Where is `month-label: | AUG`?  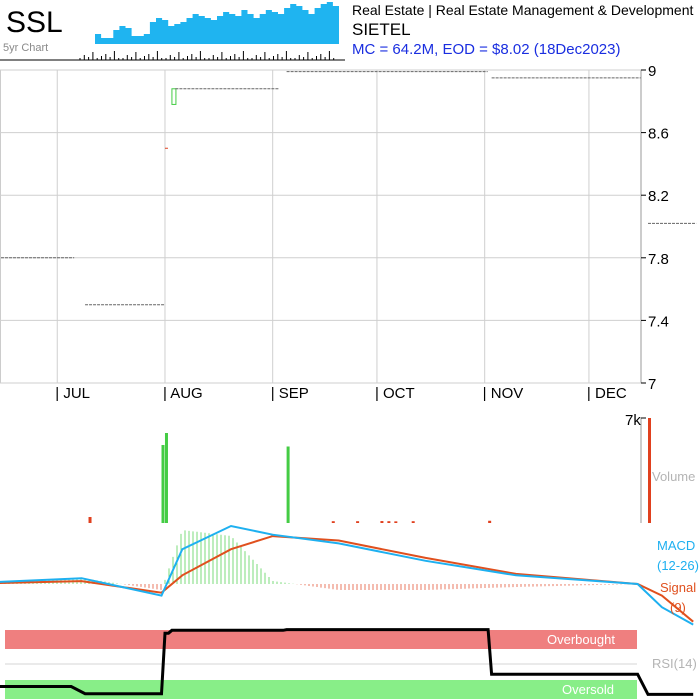 month-label: | AUG is located at coordinates (183, 393).